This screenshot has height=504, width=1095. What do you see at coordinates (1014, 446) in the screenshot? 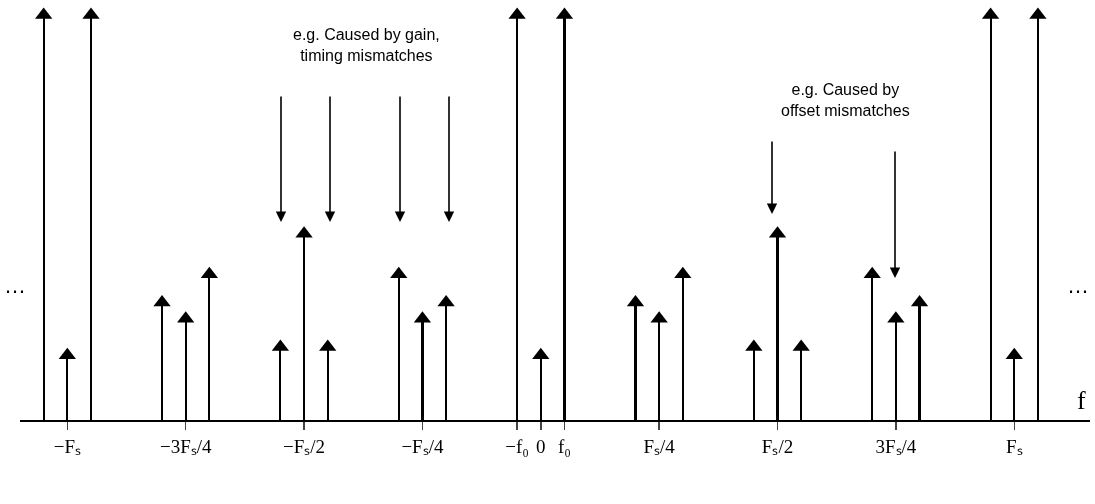
I see `x-tick-label: Fₛ` at bounding box center [1014, 446].